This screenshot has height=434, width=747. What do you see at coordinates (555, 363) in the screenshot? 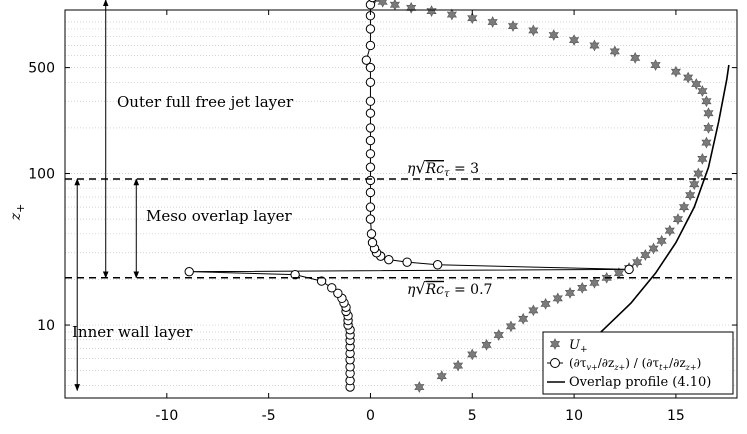
I see `legend-symbol-ratio` at bounding box center [555, 363].